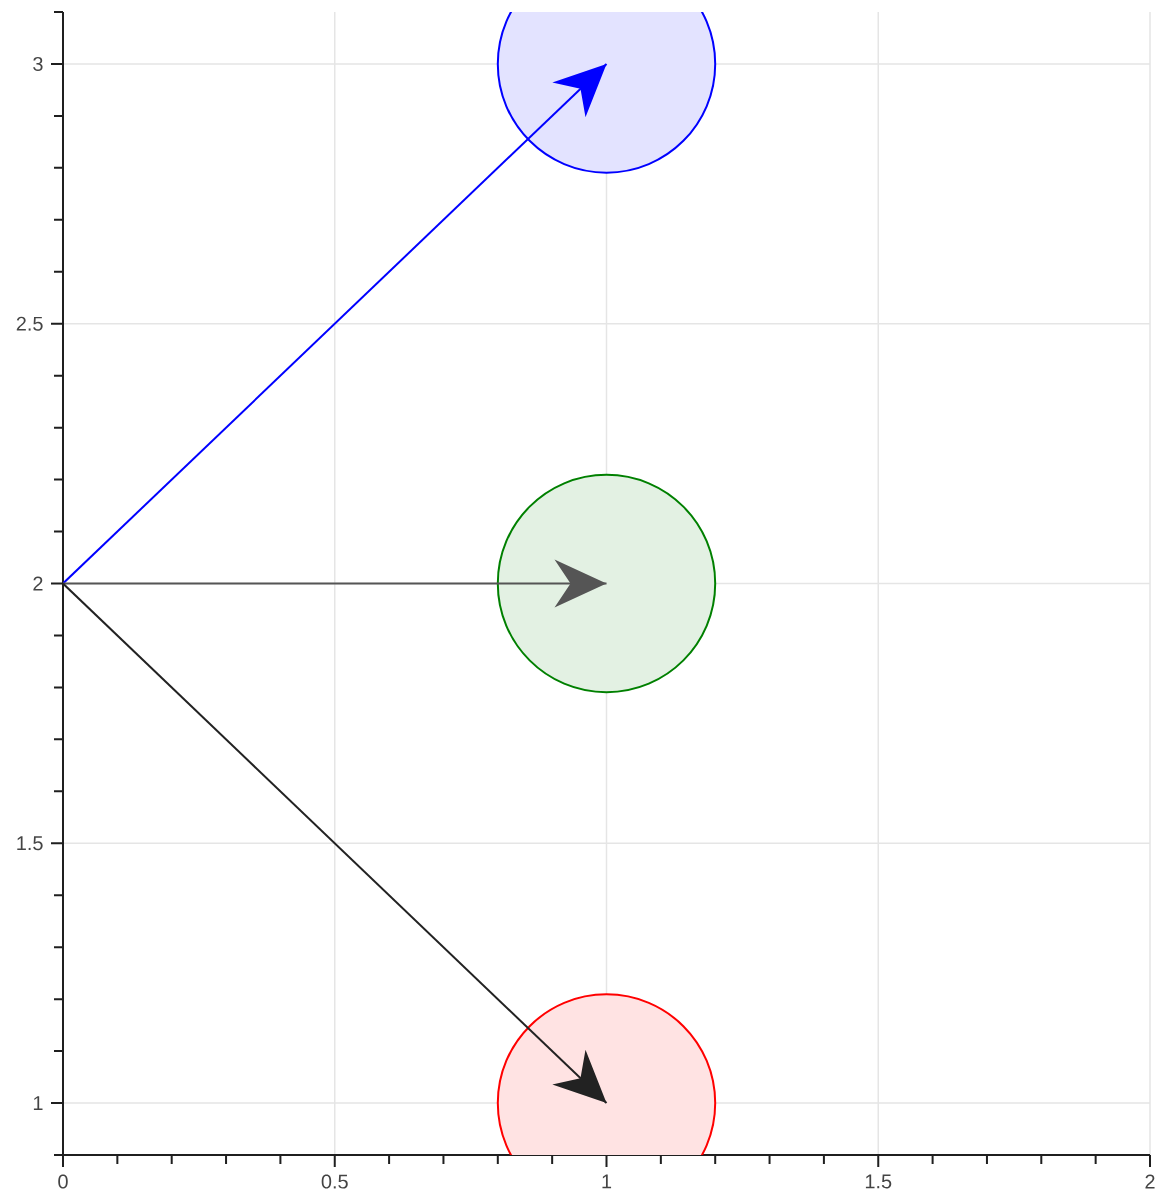  I want to click on x-tick-label: 2, so click(1150, 1181).